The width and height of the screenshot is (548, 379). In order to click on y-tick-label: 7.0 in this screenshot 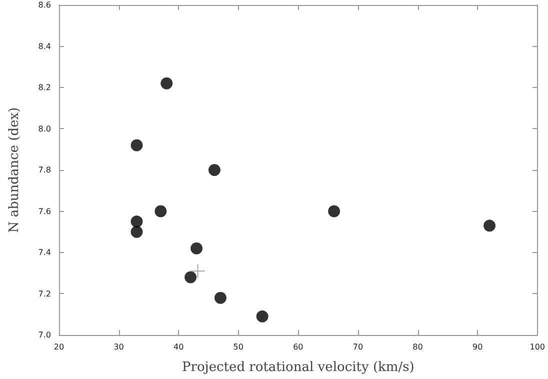, I will do `click(44, 335)`.